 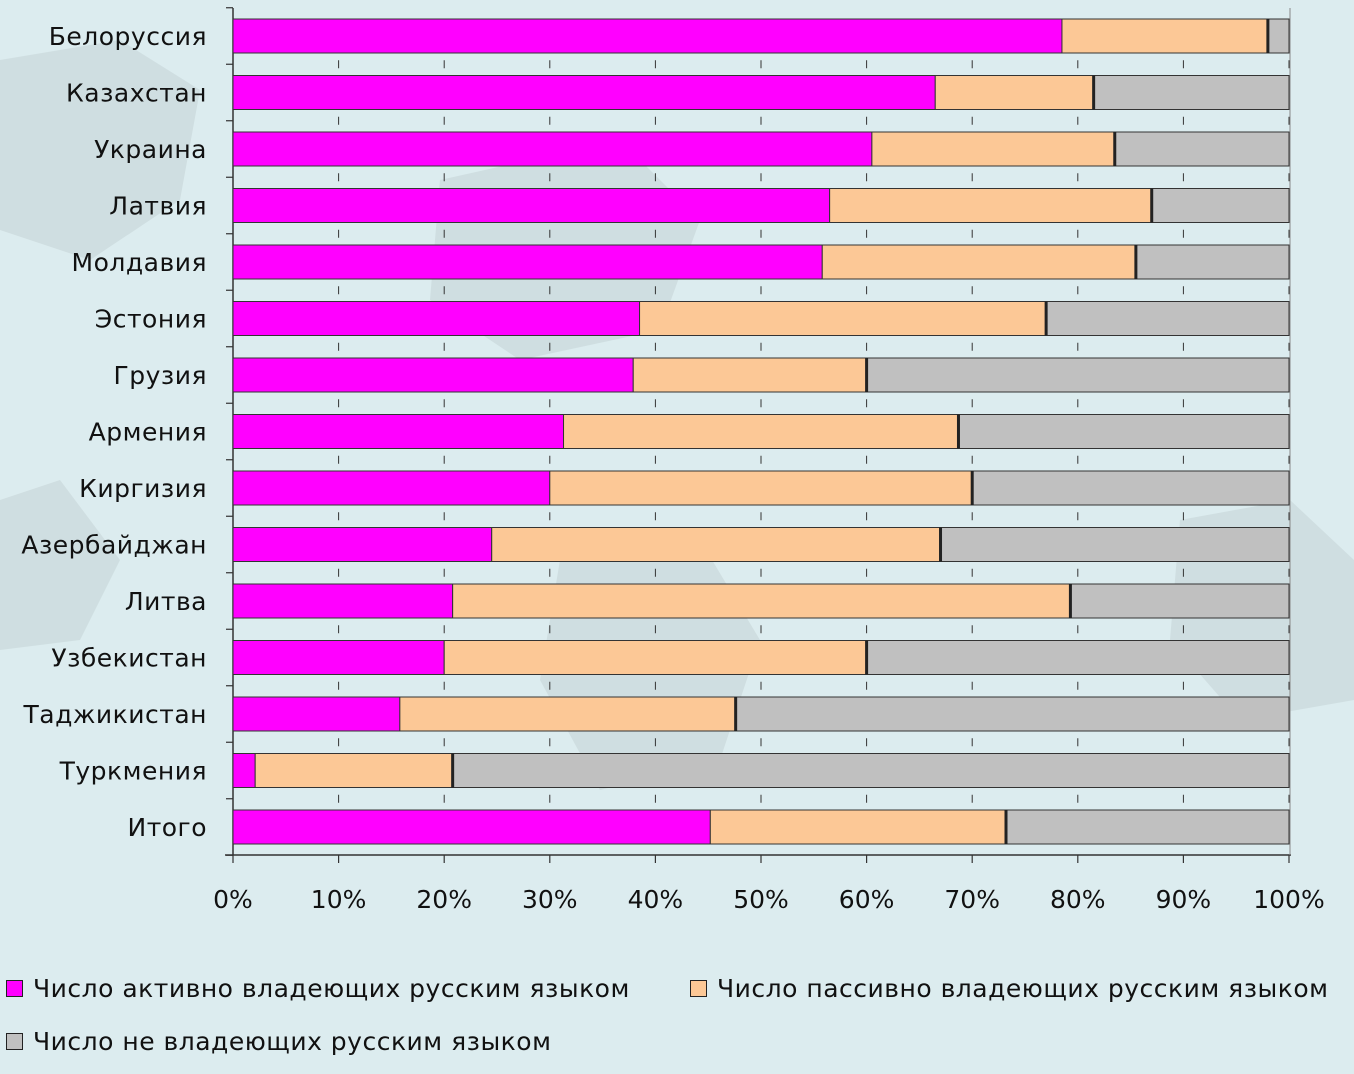 I want to click on legend-label-none: Число не владеющих русским языком, so click(x=292, y=1041).